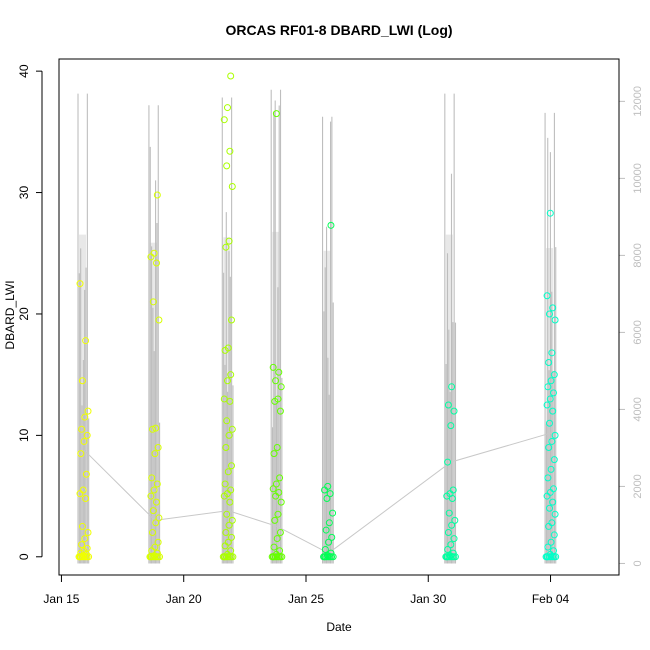 This screenshot has height=650, width=650. What do you see at coordinates (306, 599) in the screenshot?
I see `x-tick-label: Jan 25` at bounding box center [306, 599].